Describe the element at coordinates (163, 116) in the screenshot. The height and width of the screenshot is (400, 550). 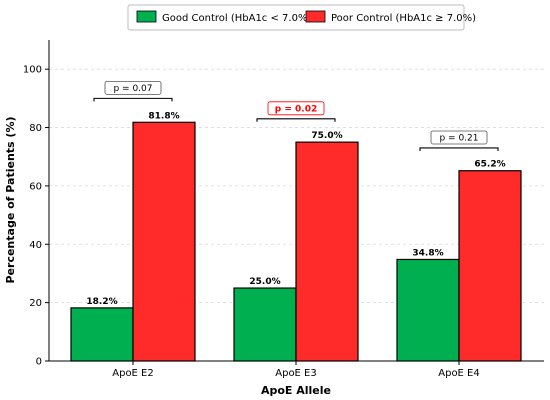
I see `bar-data-label: 81.8%` at that location.